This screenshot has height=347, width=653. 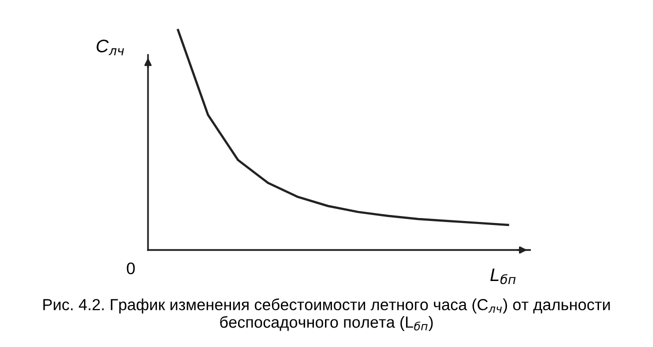 I want to click on x-axis-title: L$_{бп}$, so click(x=503, y=276).